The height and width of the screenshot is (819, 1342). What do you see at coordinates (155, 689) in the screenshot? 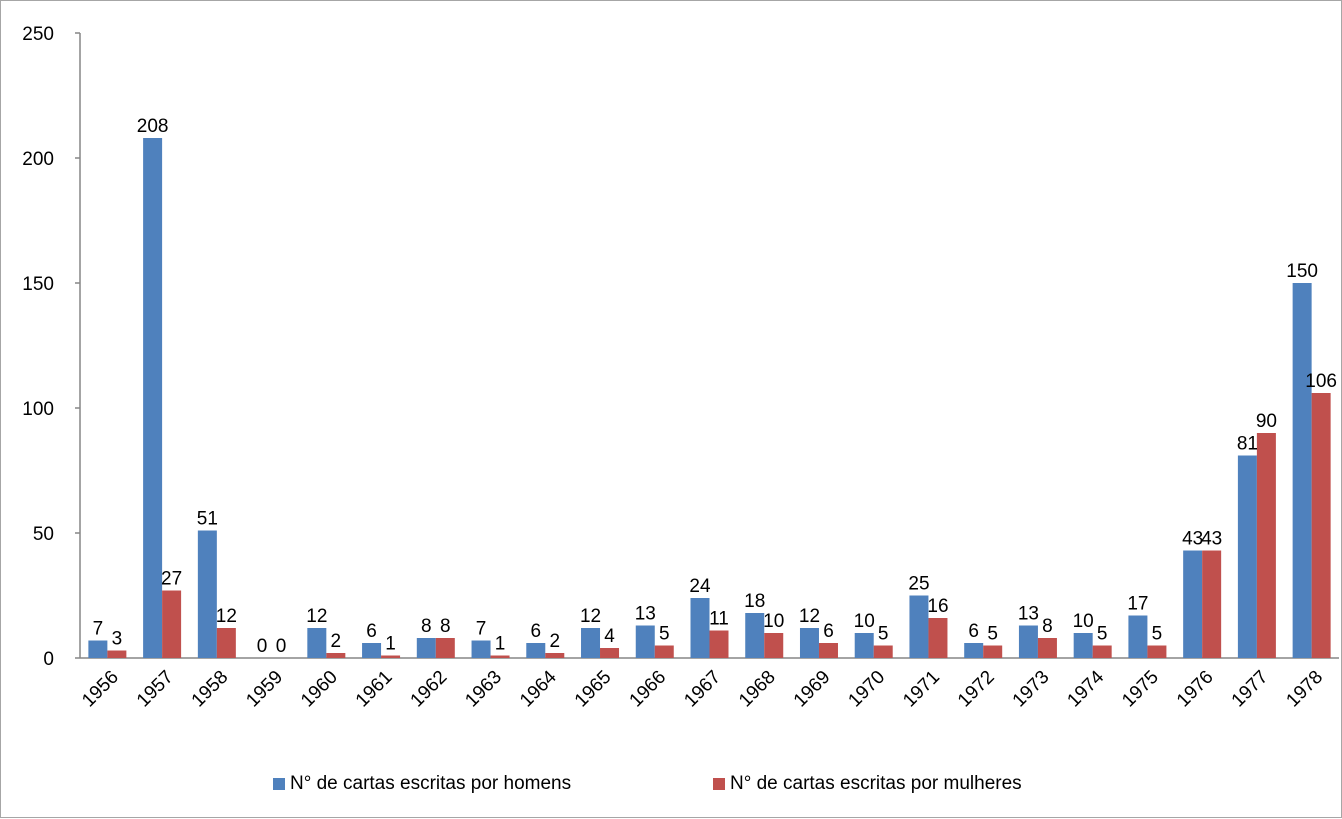
I see `x-tick-label: 1957` at bounding box center [155, 689].